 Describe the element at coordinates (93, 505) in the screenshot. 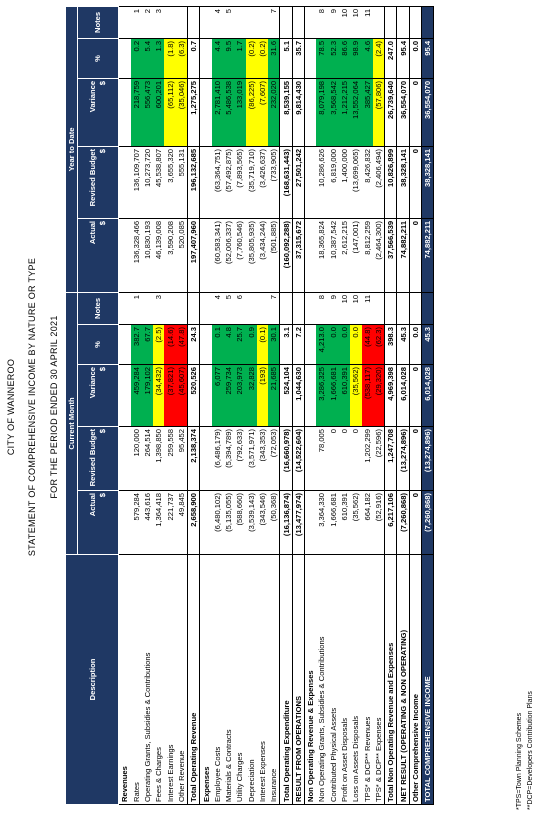

I see `column-name: Actual` at that location.